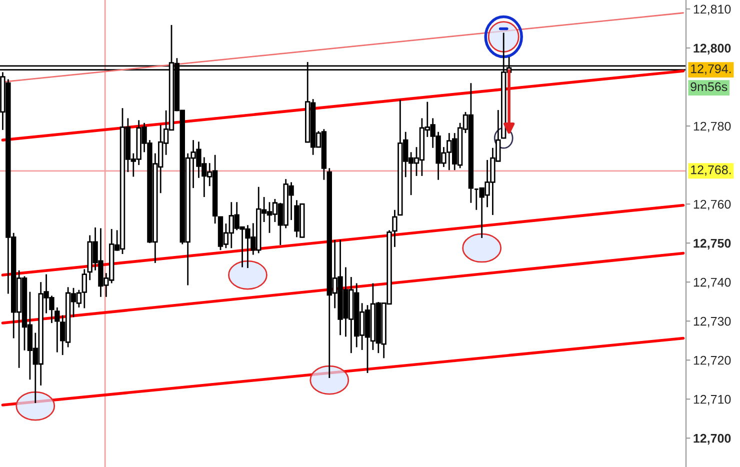 This screenshot has width=740, height=467. I want to click on ref-line-label: 12,768., so click(711, 170).